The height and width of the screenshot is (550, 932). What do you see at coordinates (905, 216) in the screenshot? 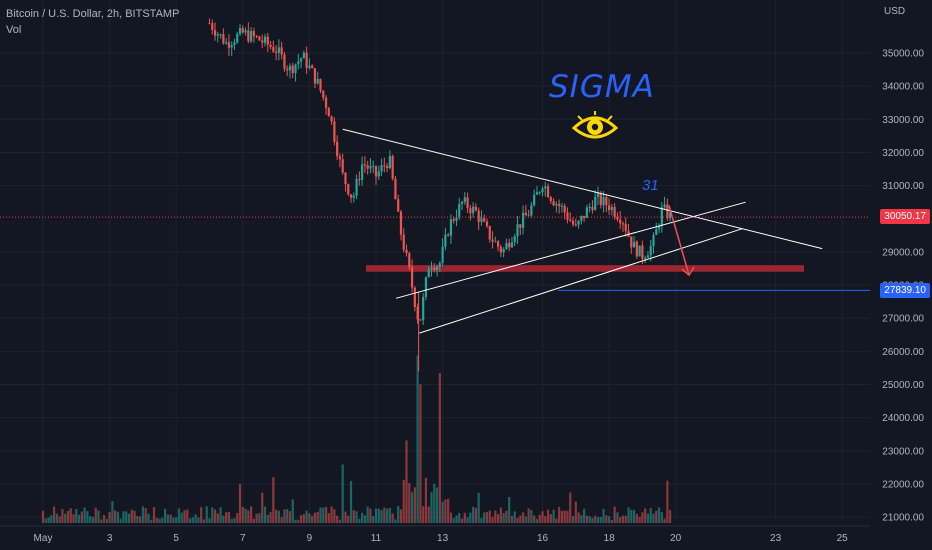
I see `last-price-tag: 30050.17` at bounding box center [905, 216].